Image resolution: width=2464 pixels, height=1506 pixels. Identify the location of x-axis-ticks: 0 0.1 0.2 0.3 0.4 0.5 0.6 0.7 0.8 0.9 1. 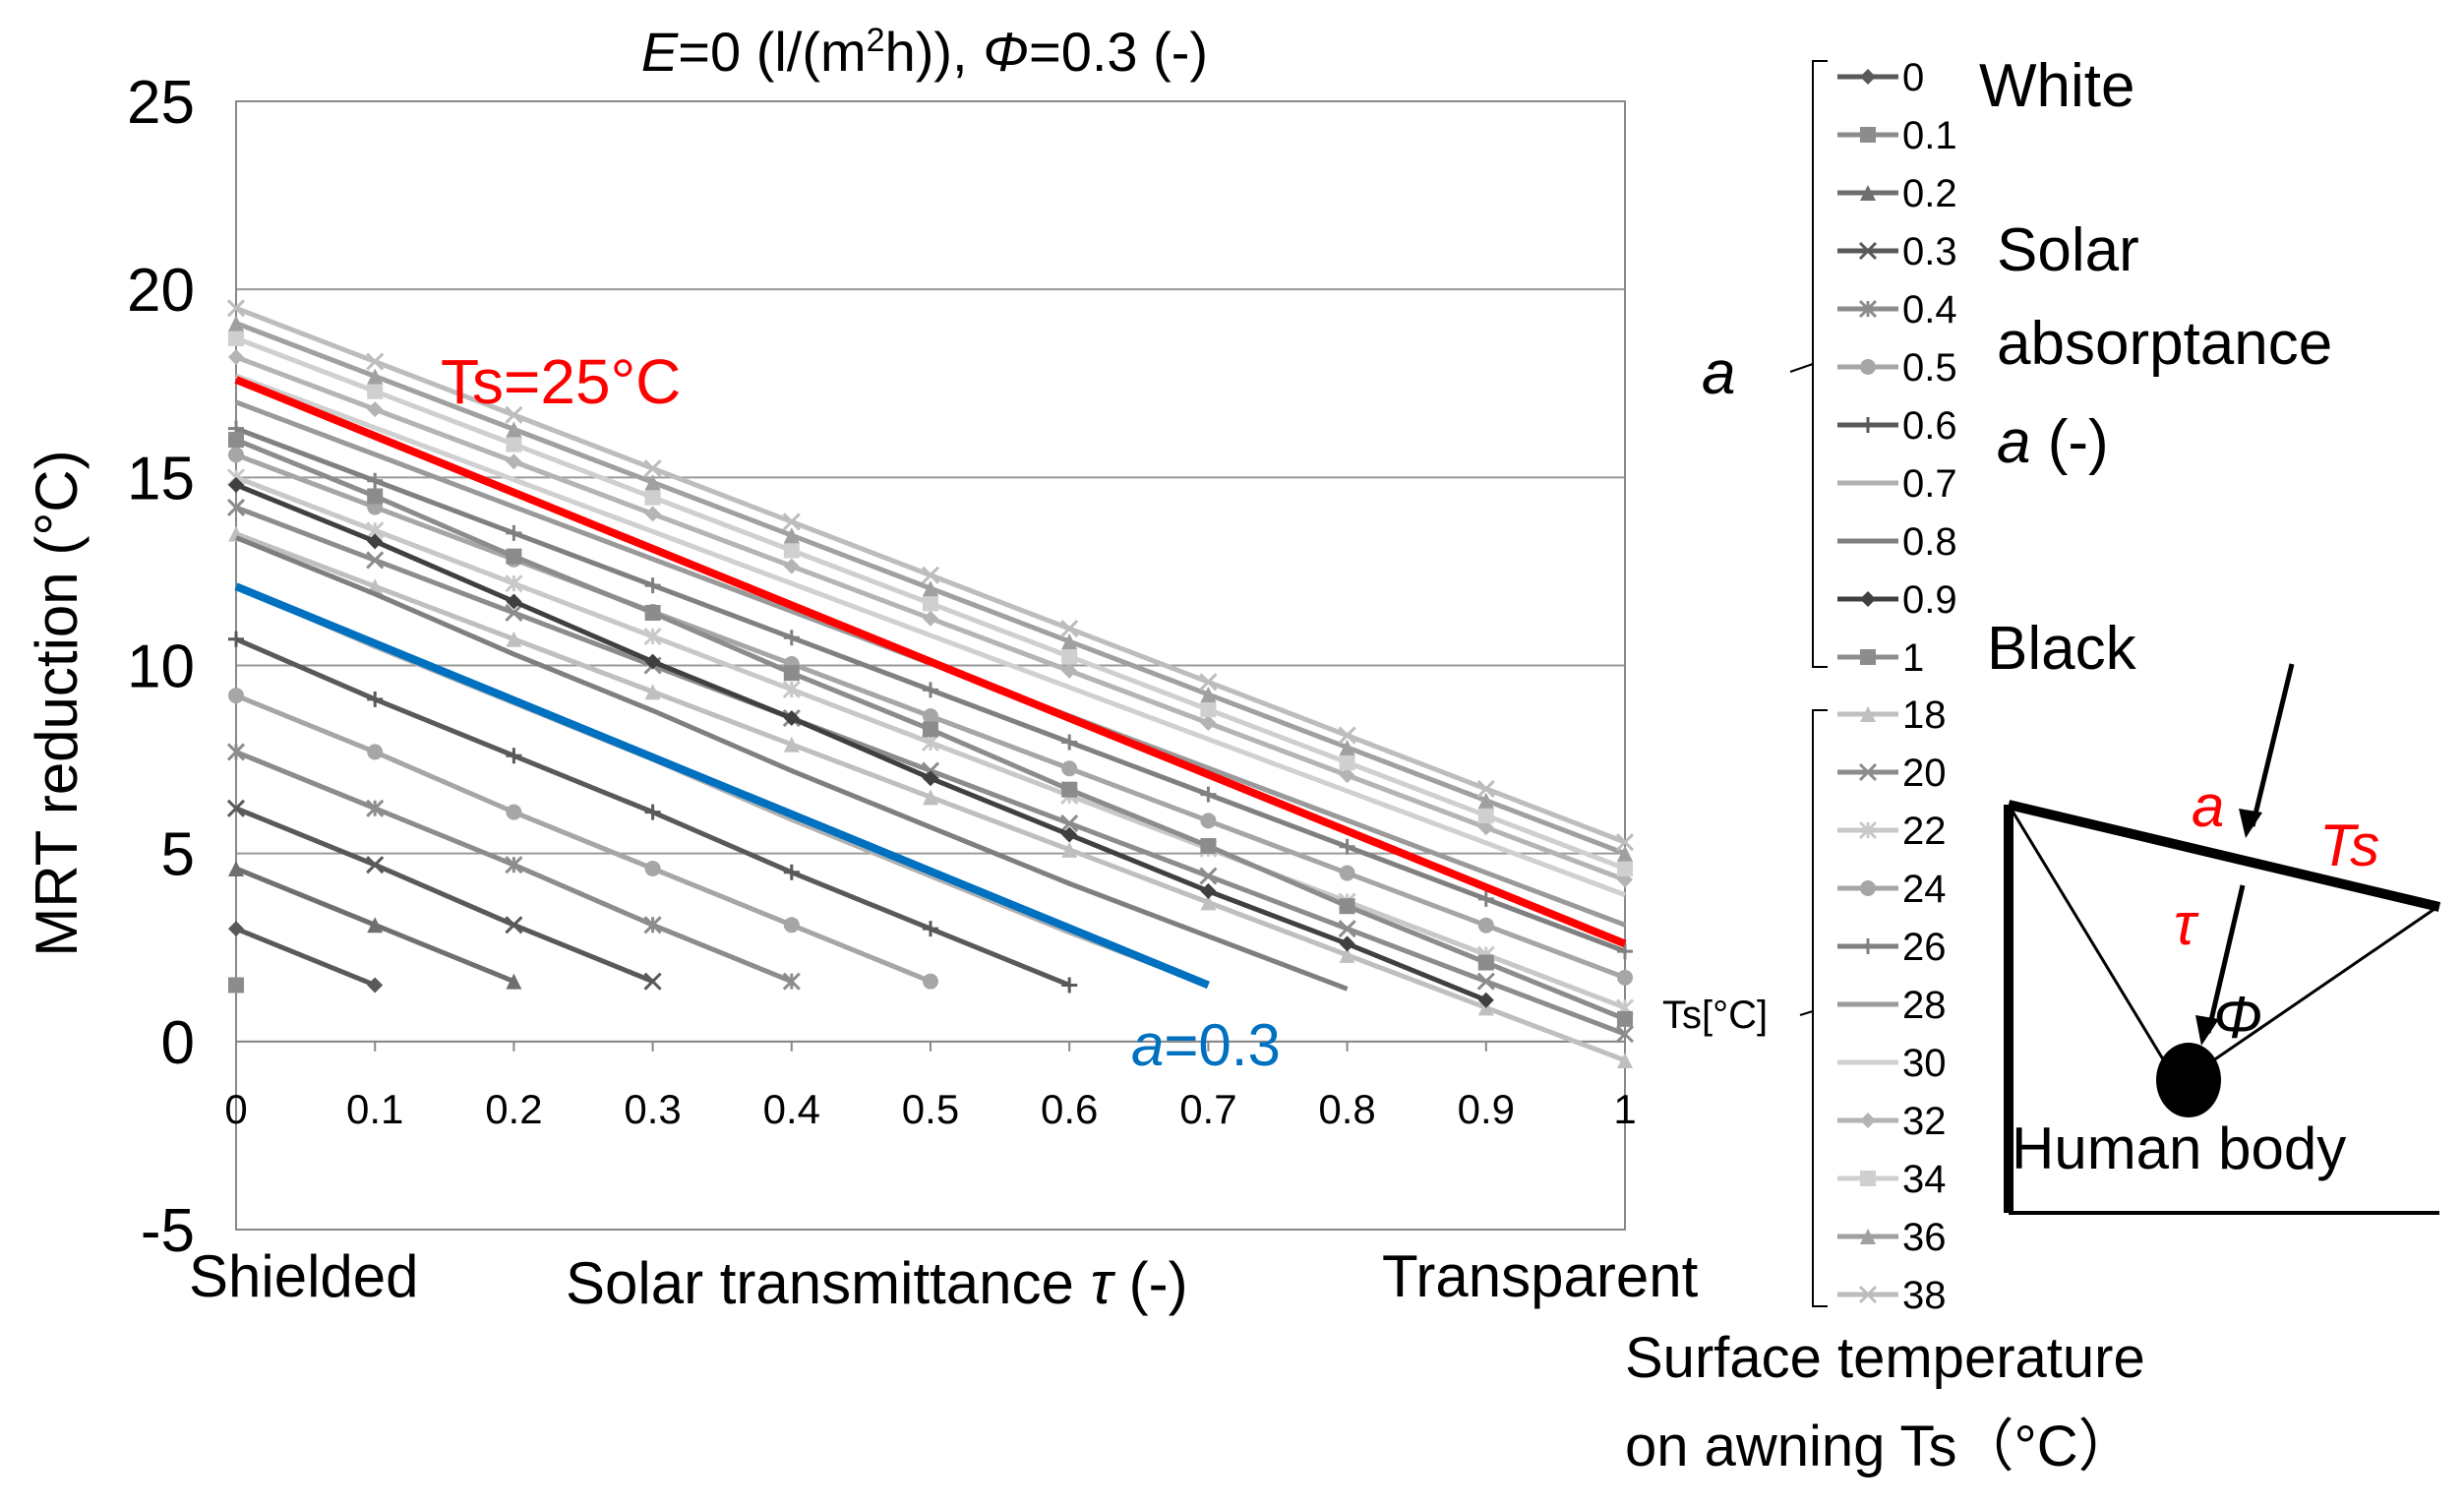
(931, 1087).